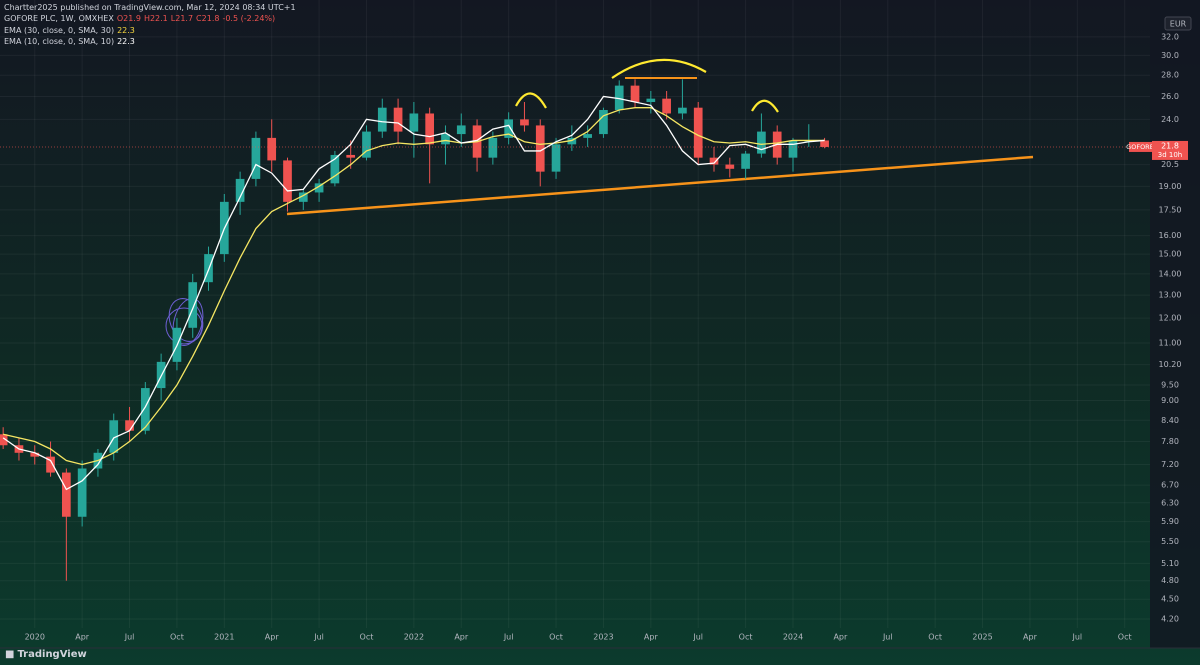 The height and width of the screenshot is (665, 1200). Describe the element at coordinates (1170, 502) in the screenshot. I see `y-tick-label: 6.30` at that location.